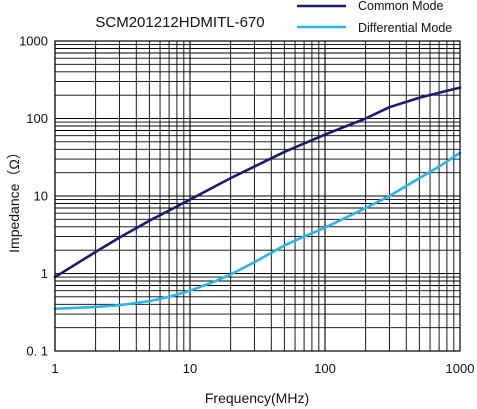  What do you see at coordinates (14, 199) in the screenshot?
I see `y-axis-label: Impedance（Ω）` at bounding box center [14, 199].